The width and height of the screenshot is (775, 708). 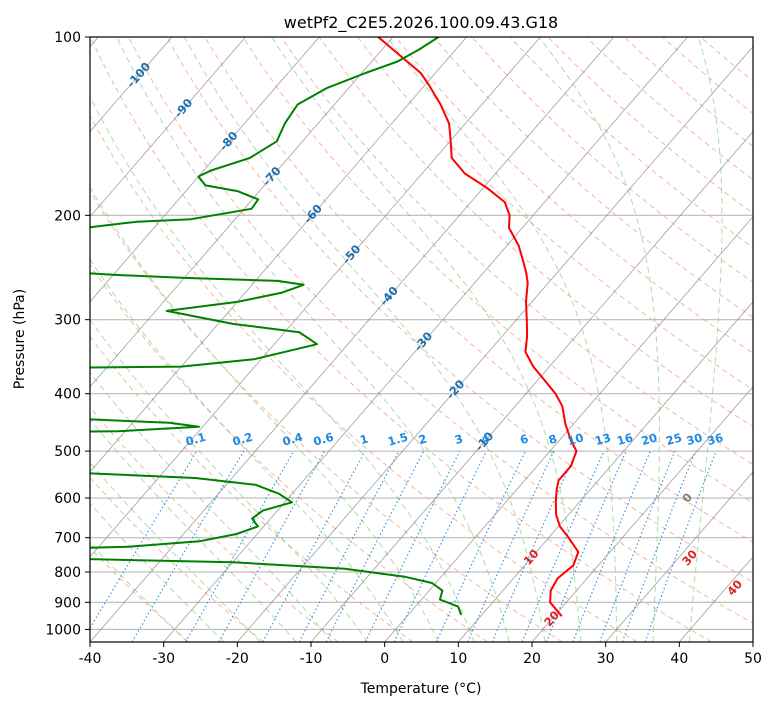 I want to click on x-tick-label: 20, so click(x=532, y=659).